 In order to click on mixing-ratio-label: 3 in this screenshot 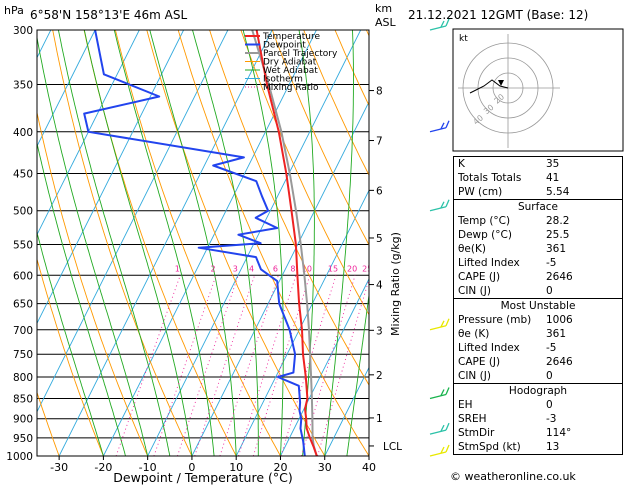, I will do `click(235, 268)`.